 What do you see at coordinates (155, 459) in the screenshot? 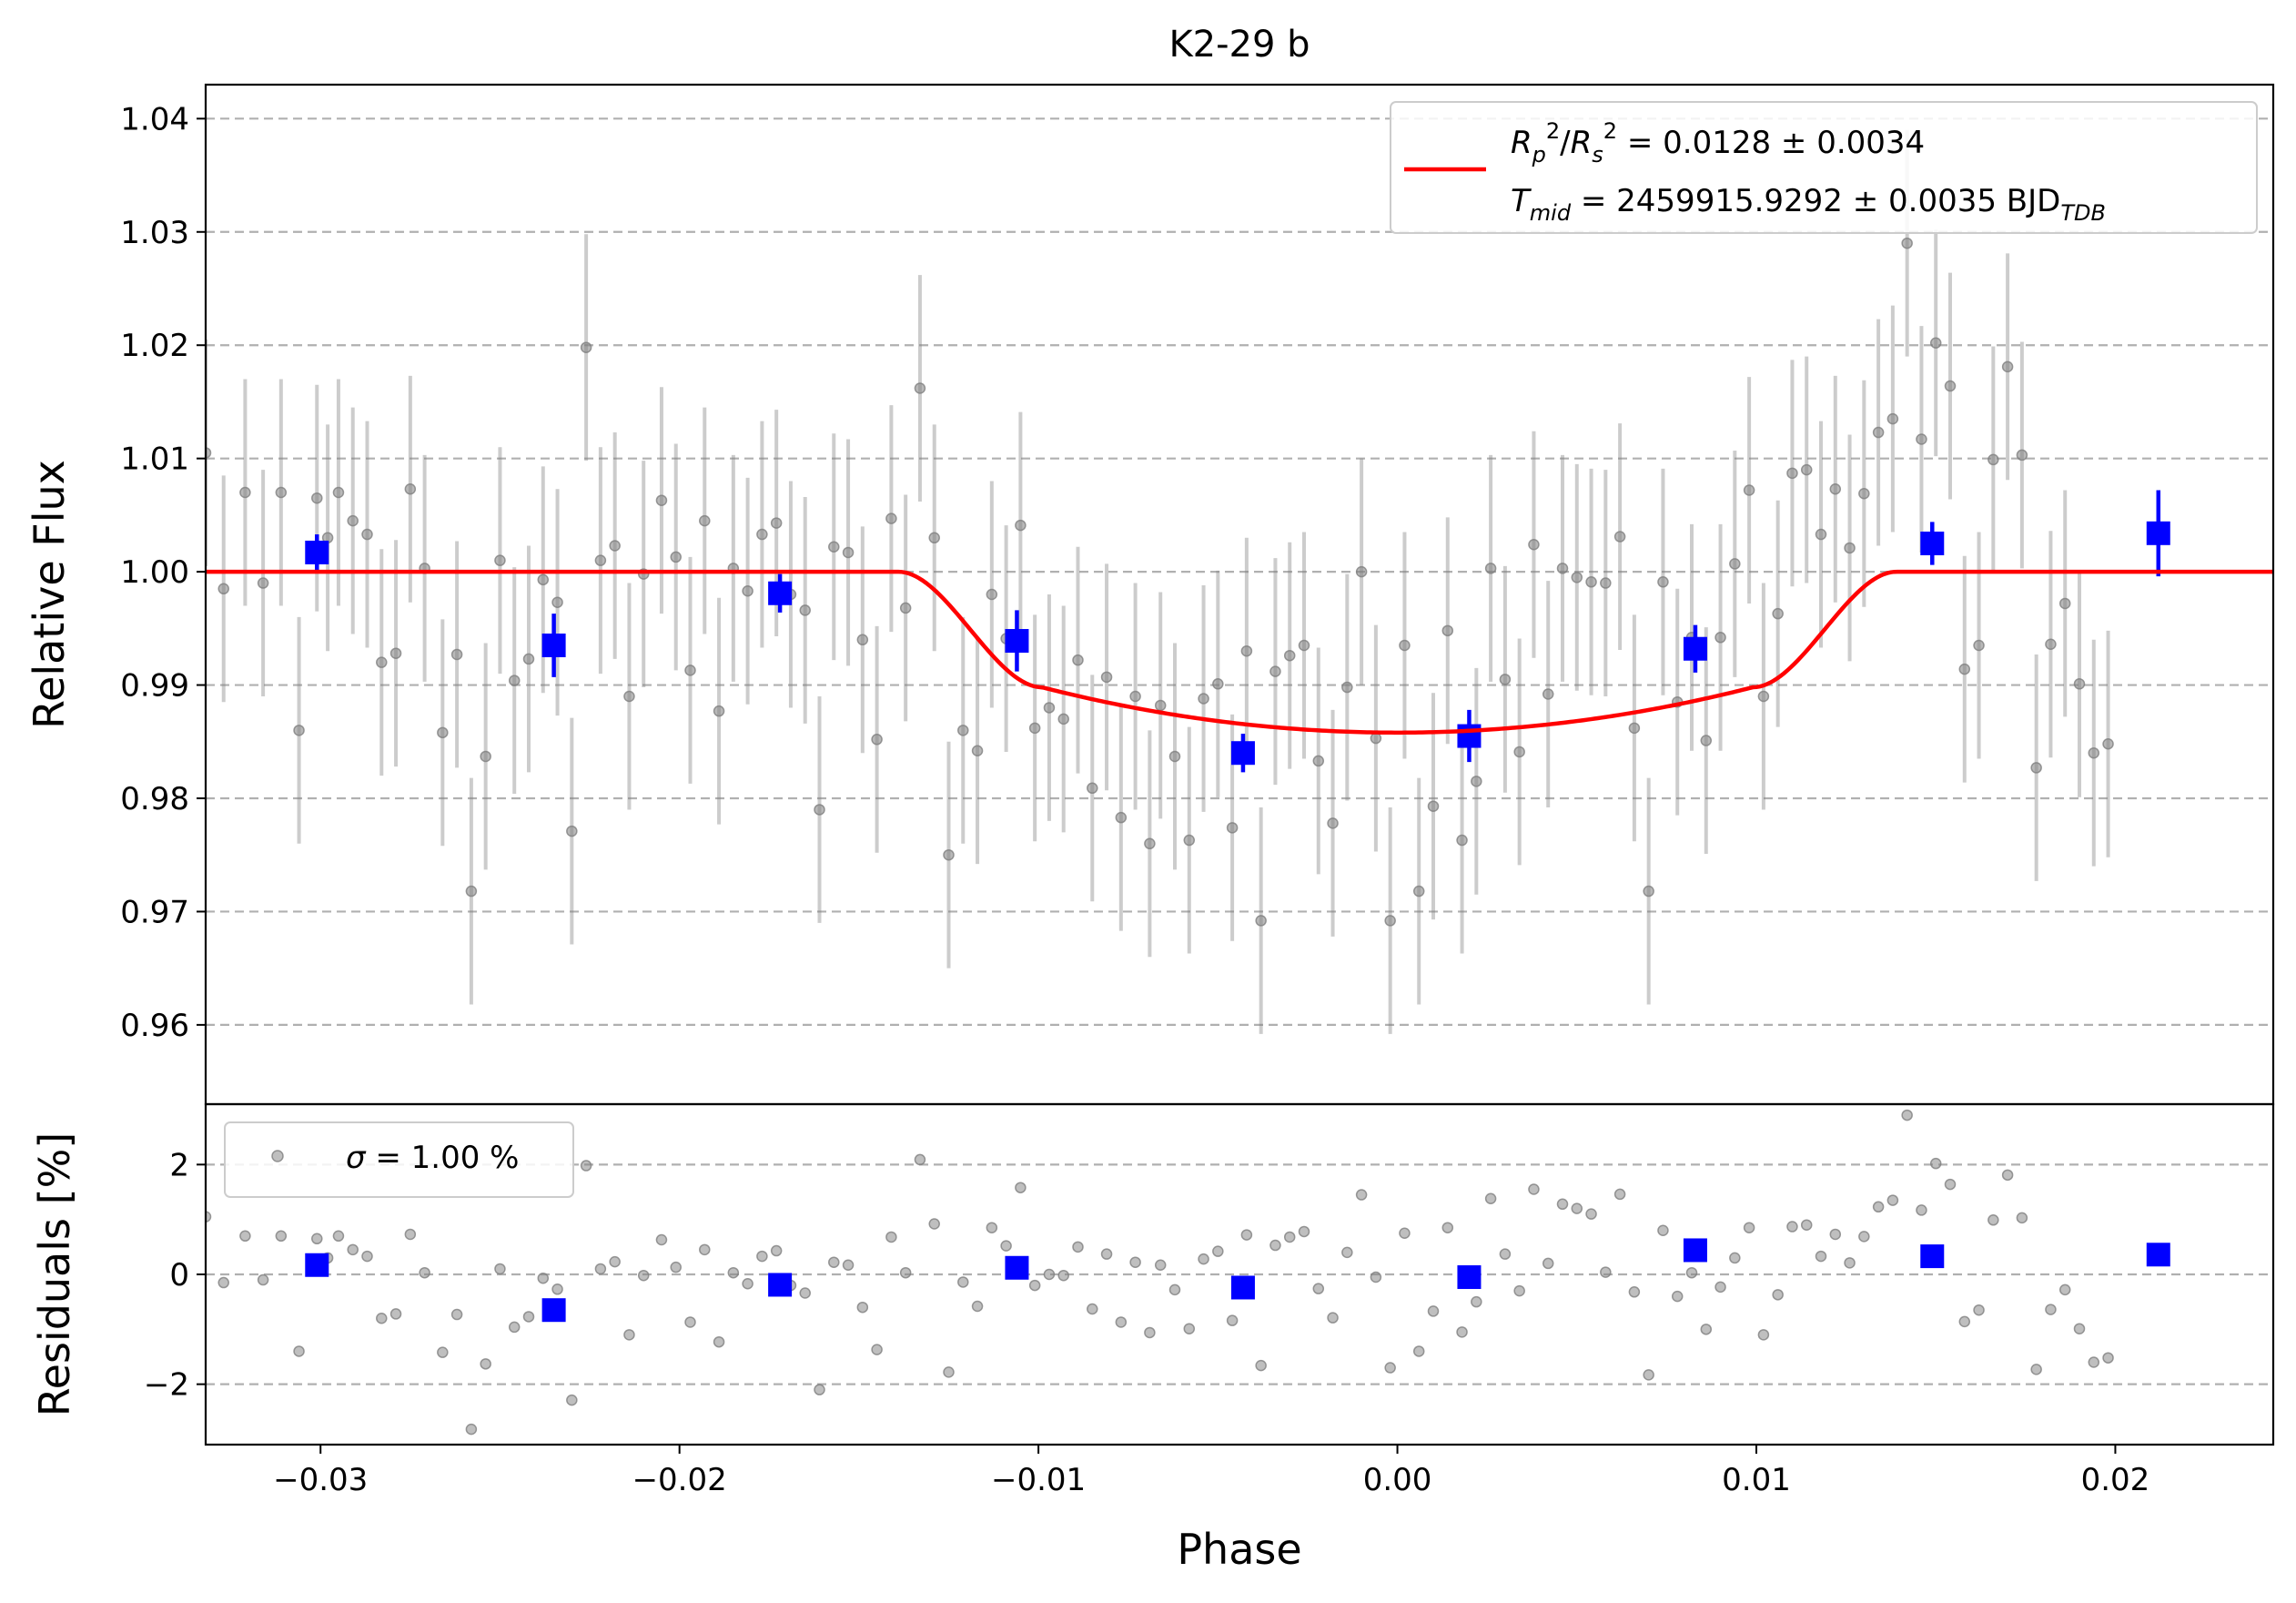
I see `flux-y-tick-label: 1.01` at bounding box center [155, 459].